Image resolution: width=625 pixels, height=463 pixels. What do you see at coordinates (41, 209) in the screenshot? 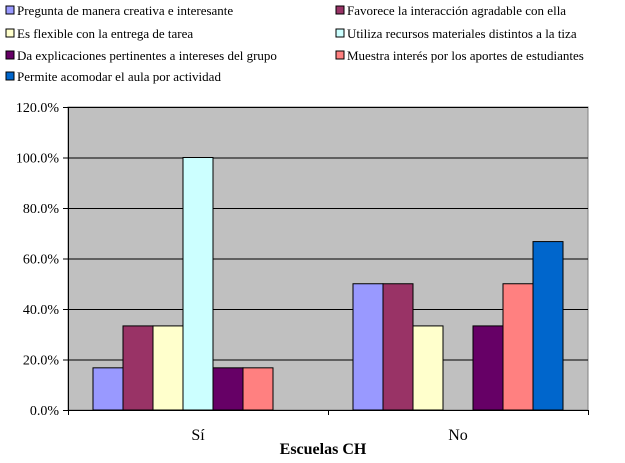
I see `y-tick-label: 80.0%` at bounding box center [41, 209].